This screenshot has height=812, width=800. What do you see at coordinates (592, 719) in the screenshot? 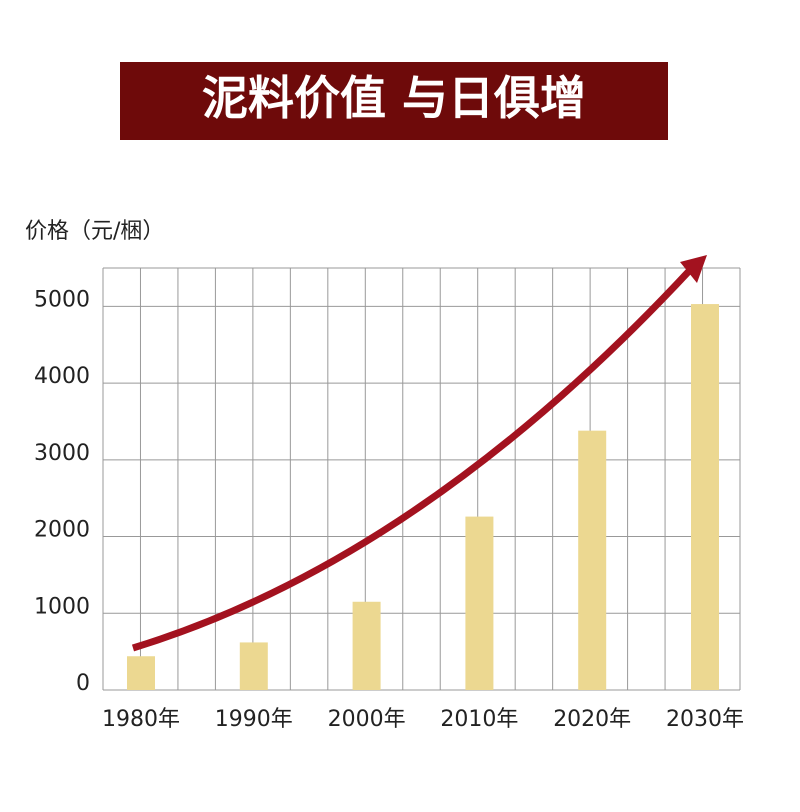
I see `x-tick-label: 2020年` at bounding box center [592, 719].